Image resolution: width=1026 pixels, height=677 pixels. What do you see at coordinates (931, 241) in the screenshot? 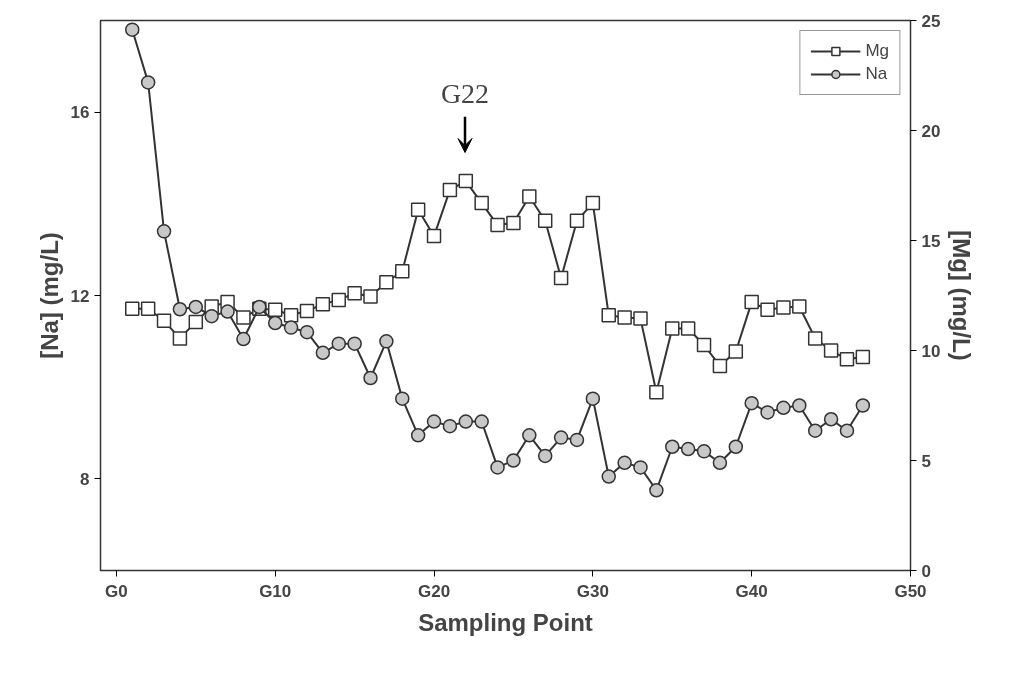
I see `y2-tick-label: 15` at bounding box center [931, 241].